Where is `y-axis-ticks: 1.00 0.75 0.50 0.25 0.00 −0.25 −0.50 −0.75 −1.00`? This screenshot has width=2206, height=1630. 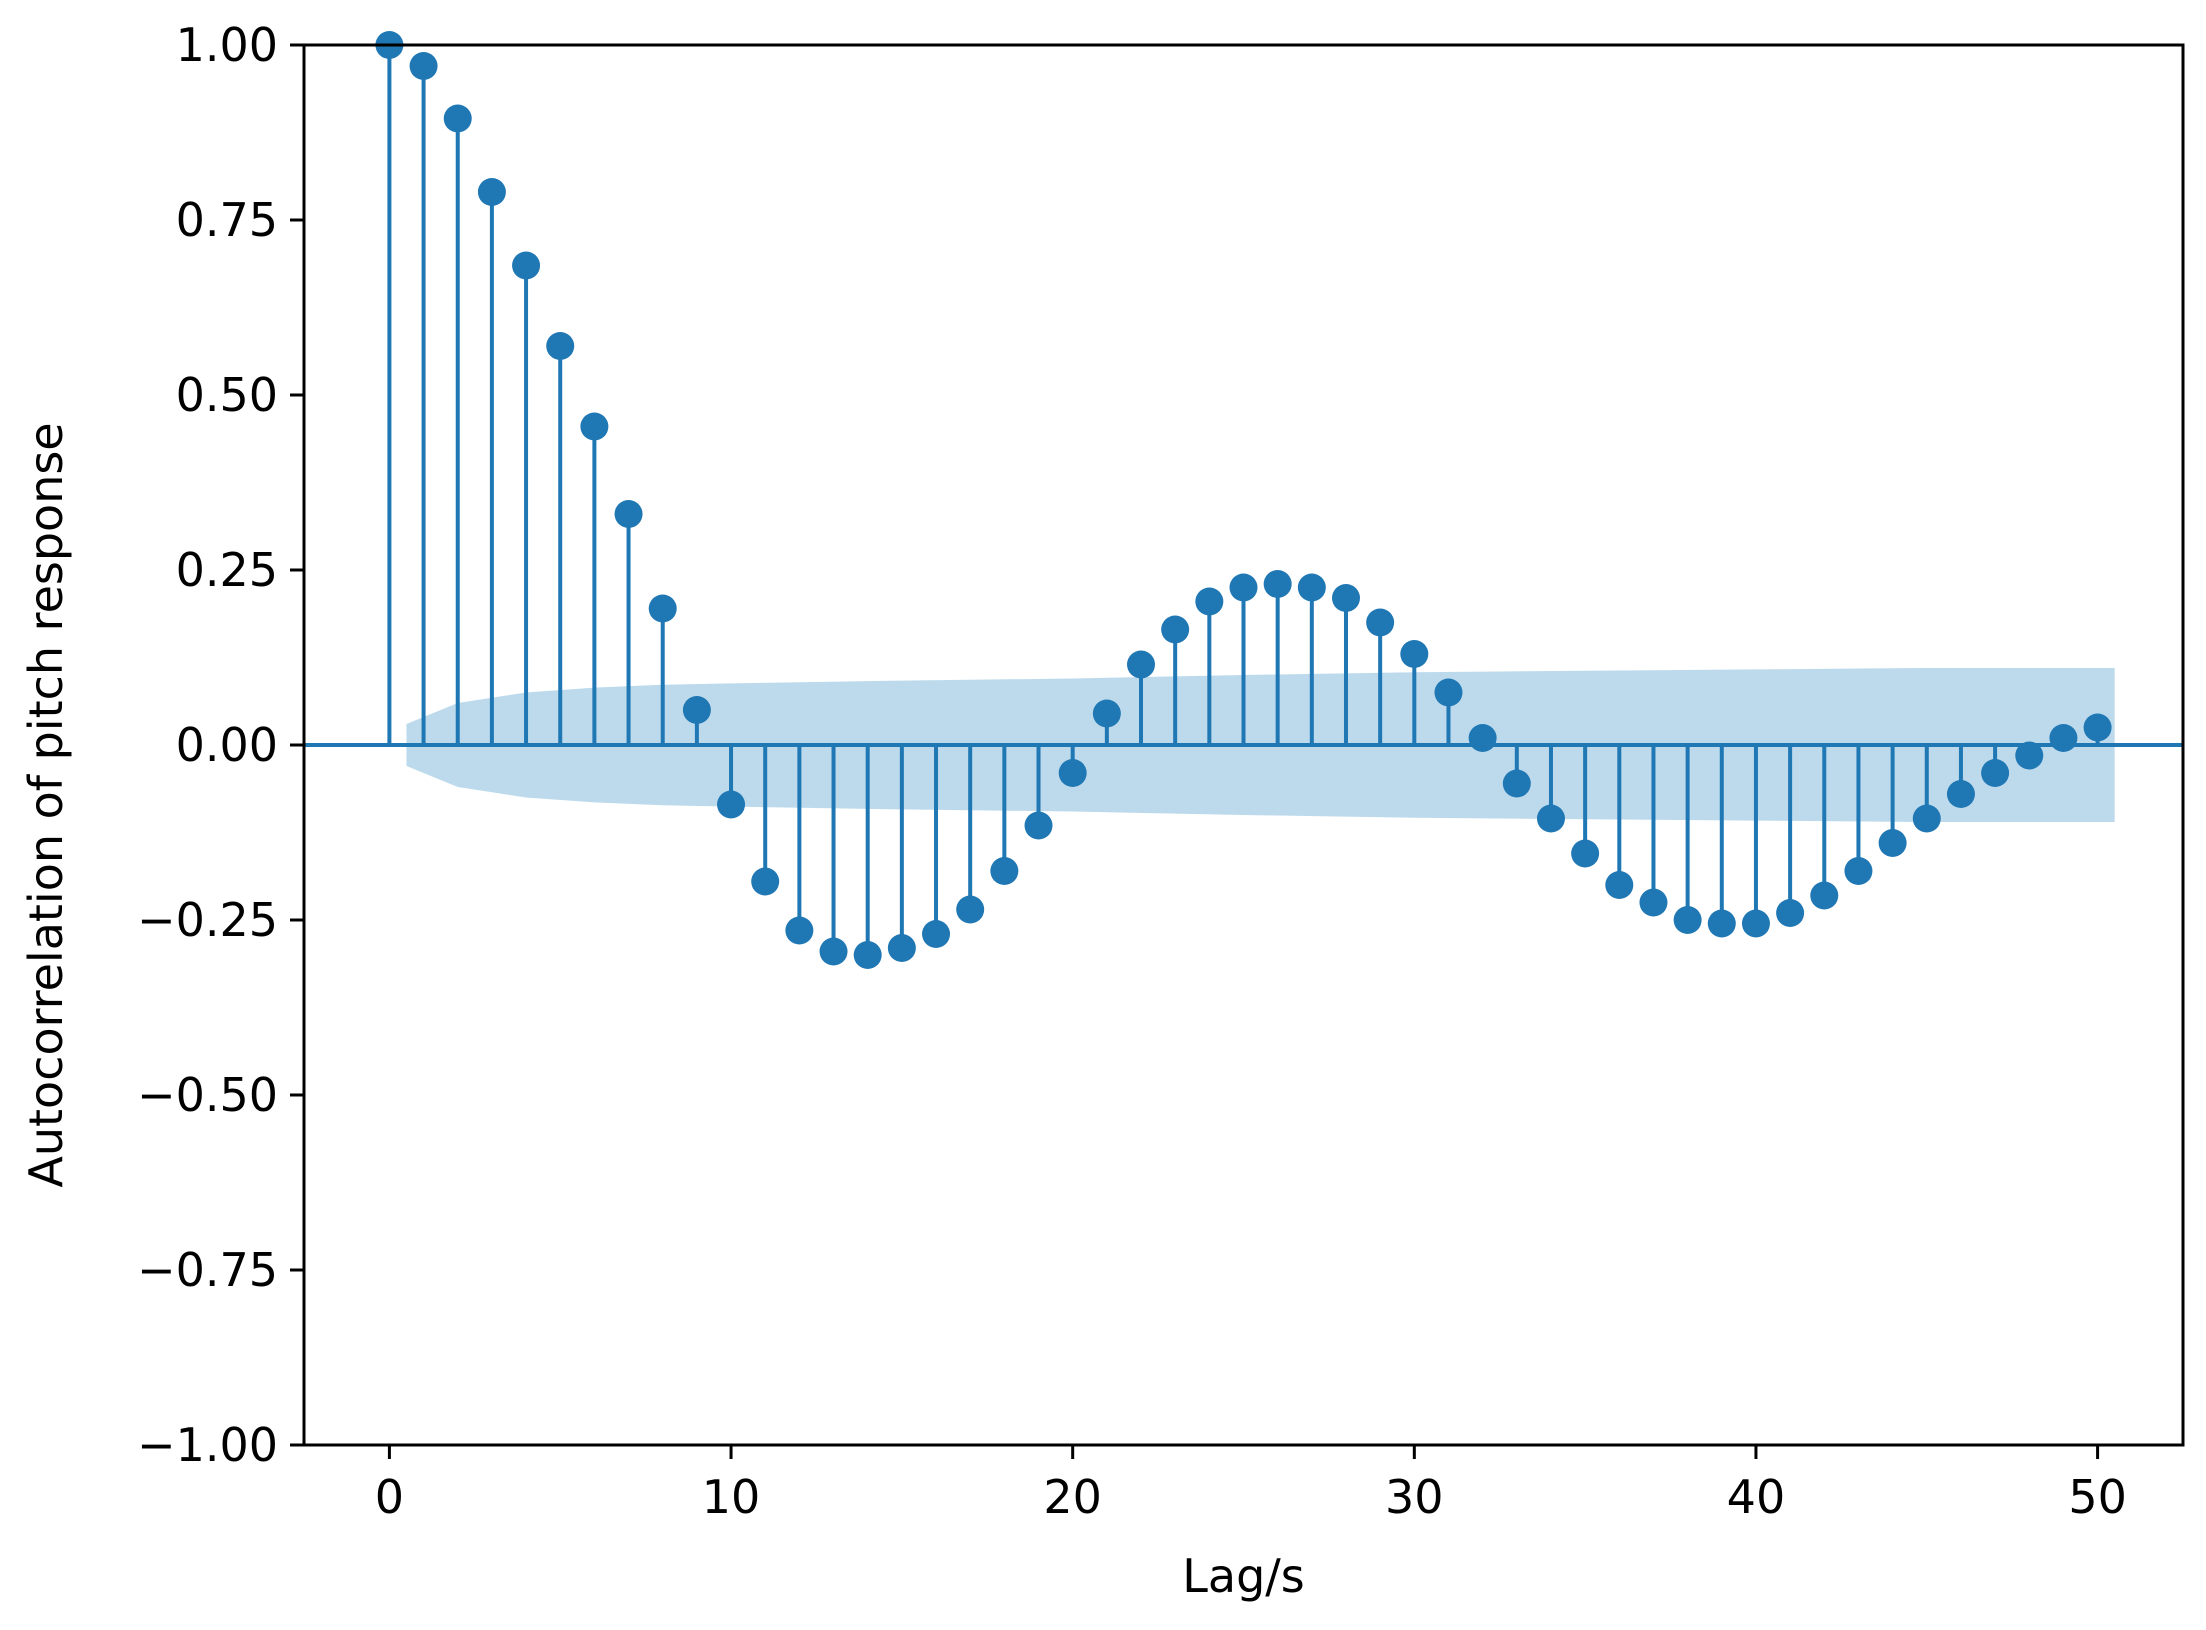
y-axis-ticks: 1.00 0.75 0.50 0.25 0.00 −0.25 −0.50 −0.75 −1.00 is located at coordinates (220, 745).